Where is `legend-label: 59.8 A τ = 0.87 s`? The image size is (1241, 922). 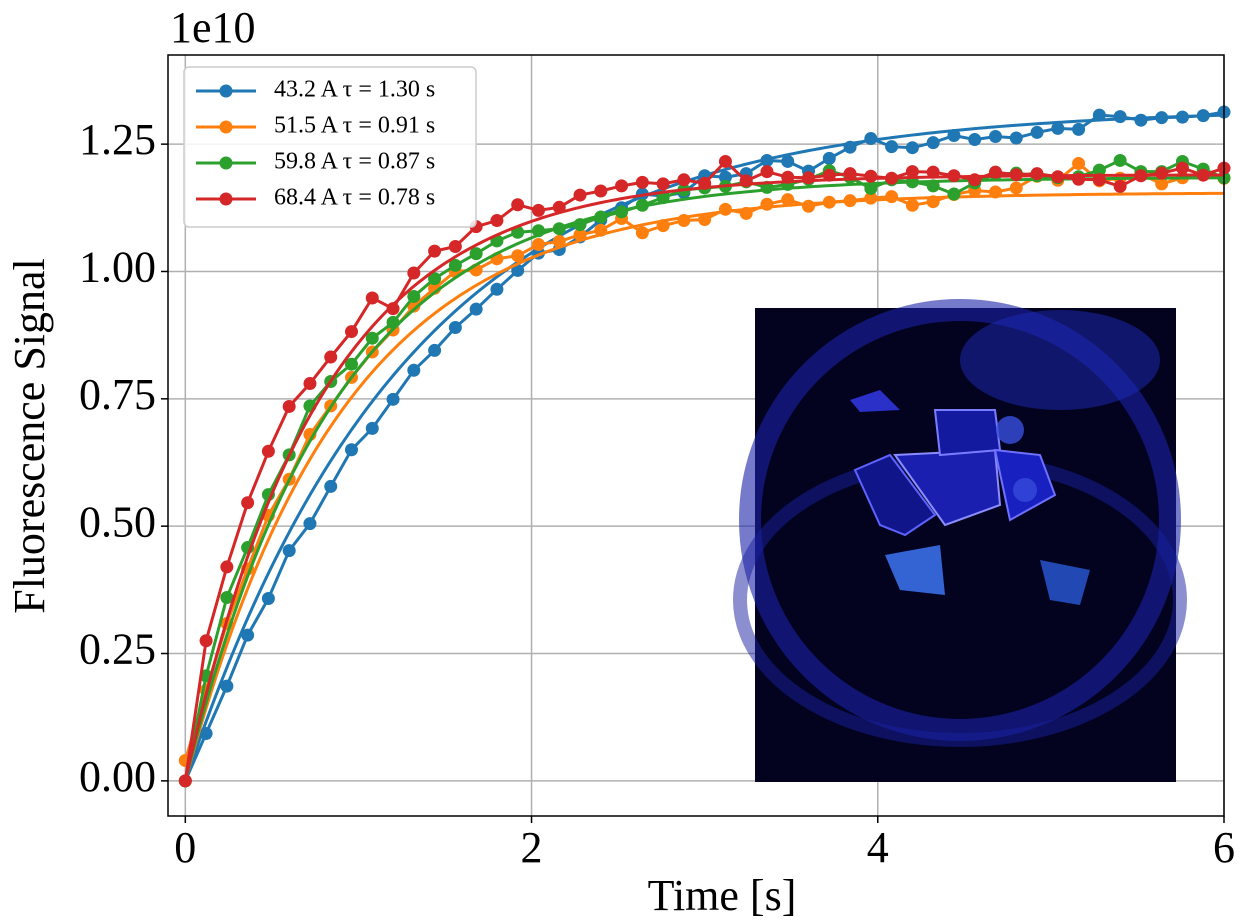 legend-label: 59.8 A τ = 0.87 s is located at coordinates (354, 162).